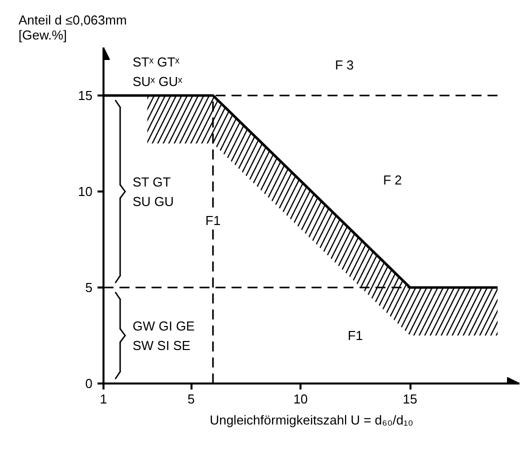 The image size is (524, 450). Describe the element at coordinates (344, 64) in the screenshot. I see `annotation: F 3` at that location.